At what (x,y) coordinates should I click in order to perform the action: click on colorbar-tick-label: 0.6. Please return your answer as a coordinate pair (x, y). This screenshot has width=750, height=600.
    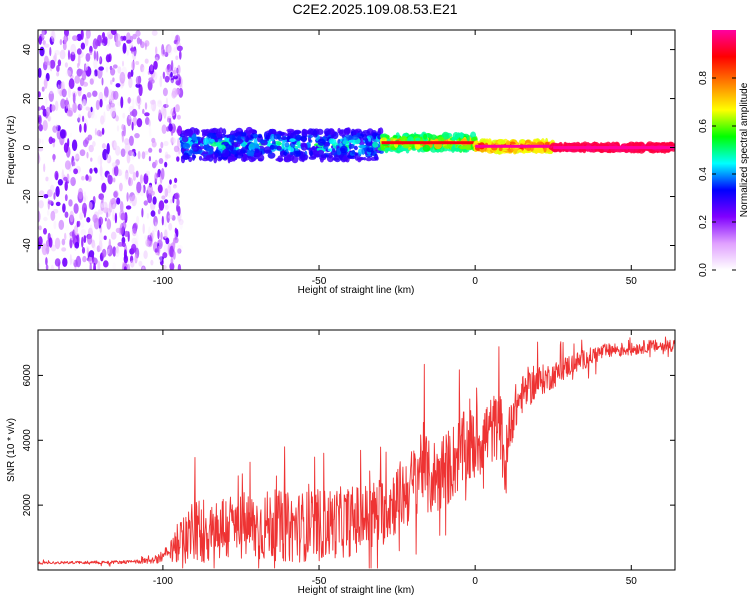
    Looking at the image, I should click on (703, 126).